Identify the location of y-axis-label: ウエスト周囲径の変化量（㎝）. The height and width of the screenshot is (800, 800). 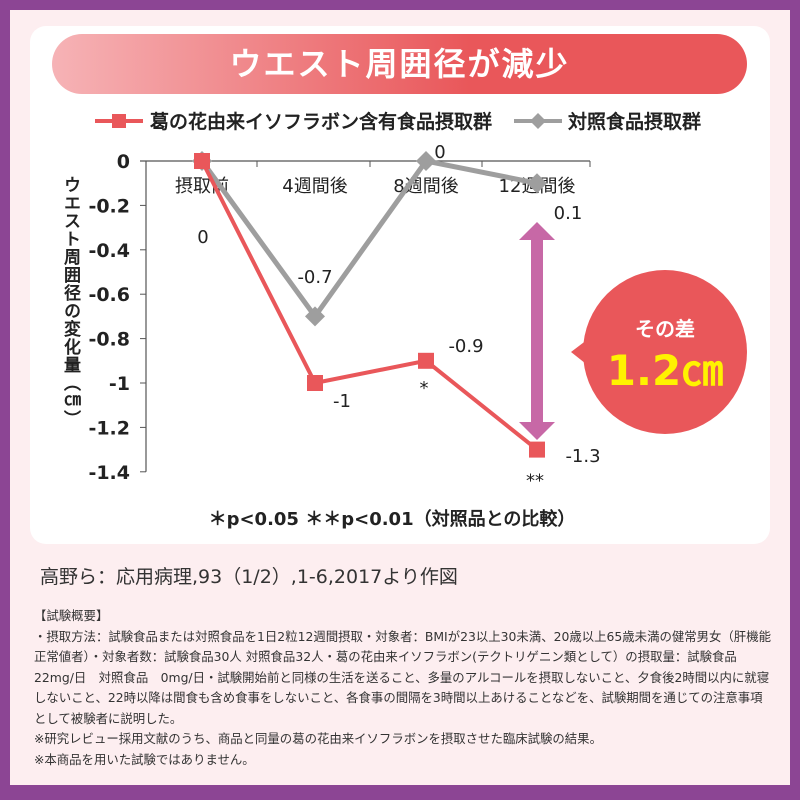
(70, 302).